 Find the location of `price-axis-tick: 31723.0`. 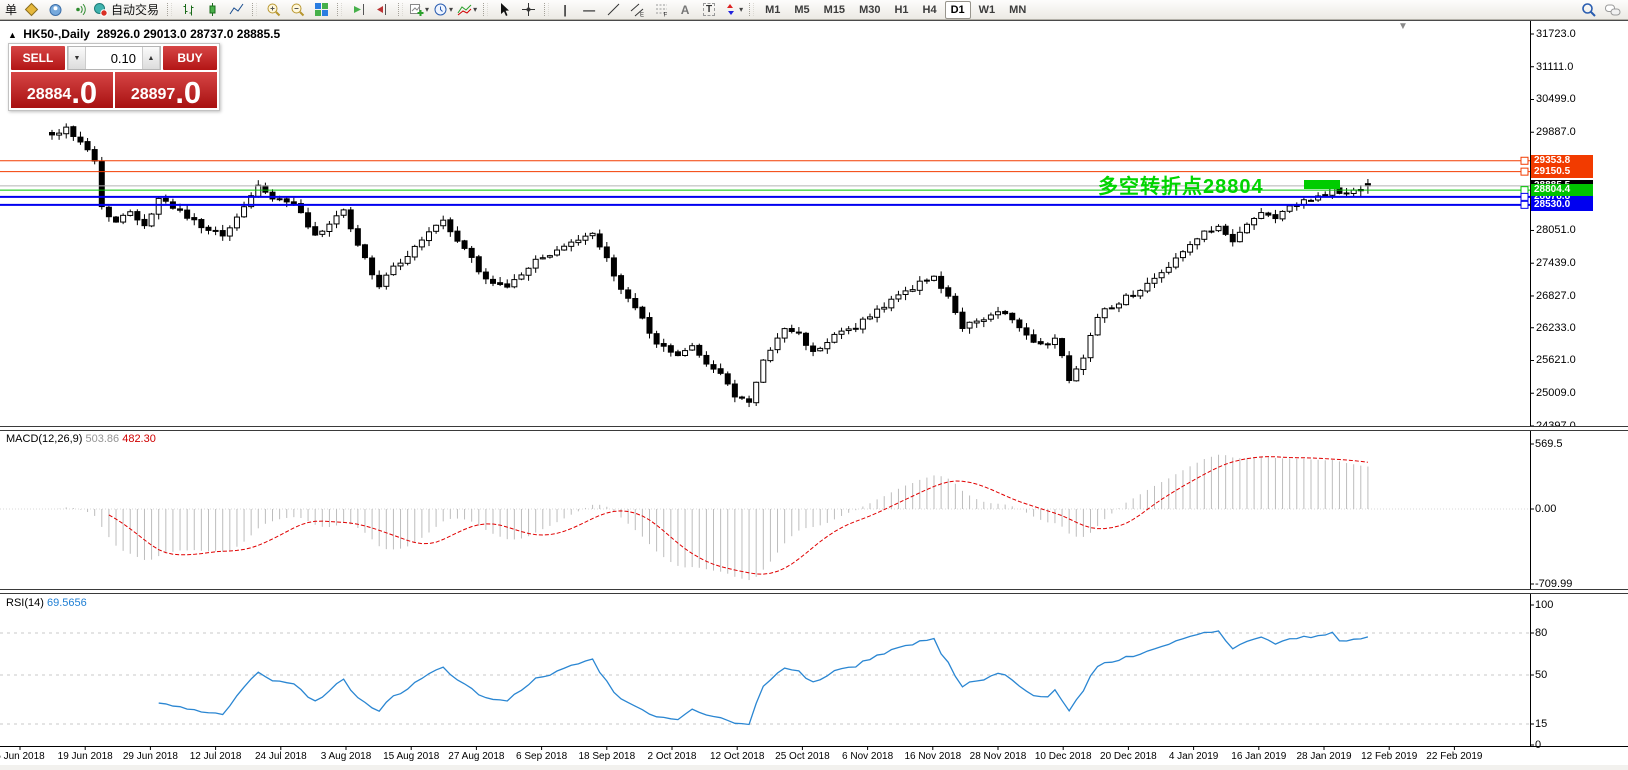

price-axis-tick: 31723.0 is located at coordinates (1556, 34).